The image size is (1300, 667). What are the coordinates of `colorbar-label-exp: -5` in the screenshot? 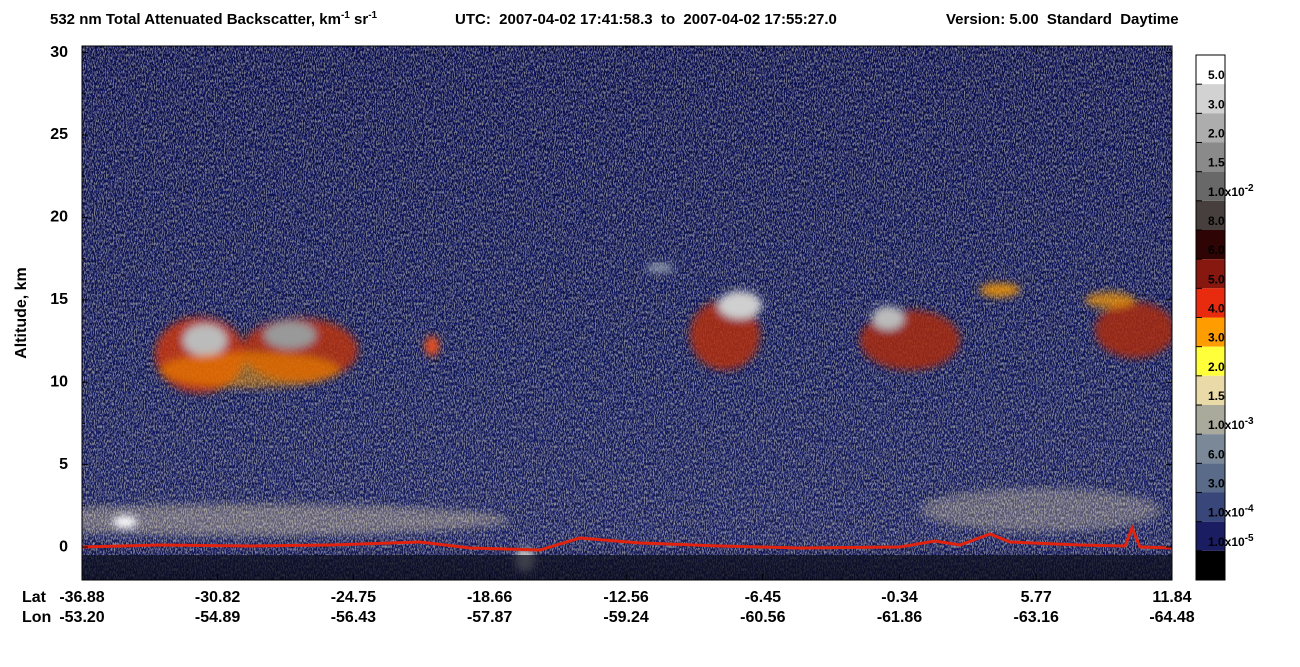 It's located at (1249, 537).